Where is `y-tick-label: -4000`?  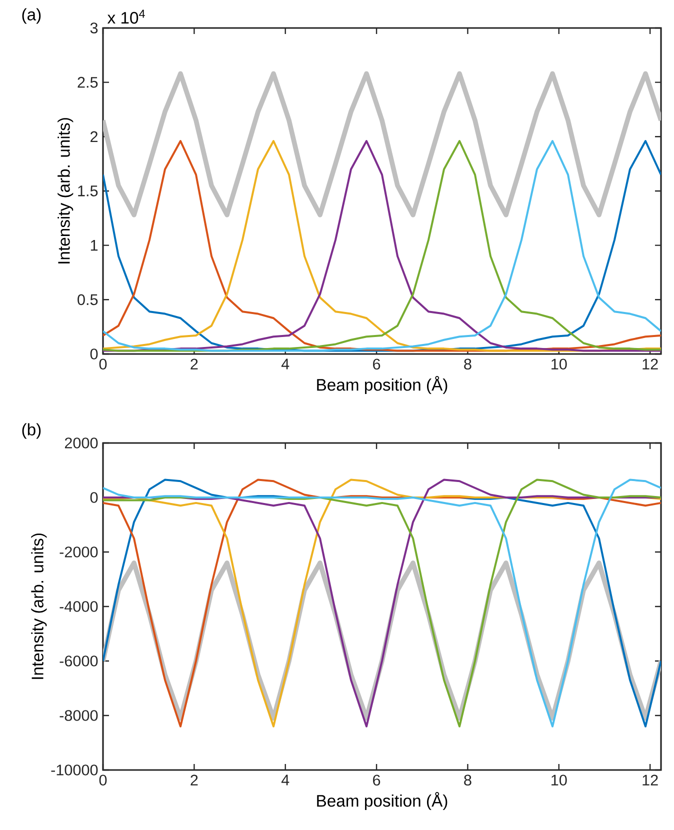 y-tick-label: -4000 is located at coordinates (79, 606).